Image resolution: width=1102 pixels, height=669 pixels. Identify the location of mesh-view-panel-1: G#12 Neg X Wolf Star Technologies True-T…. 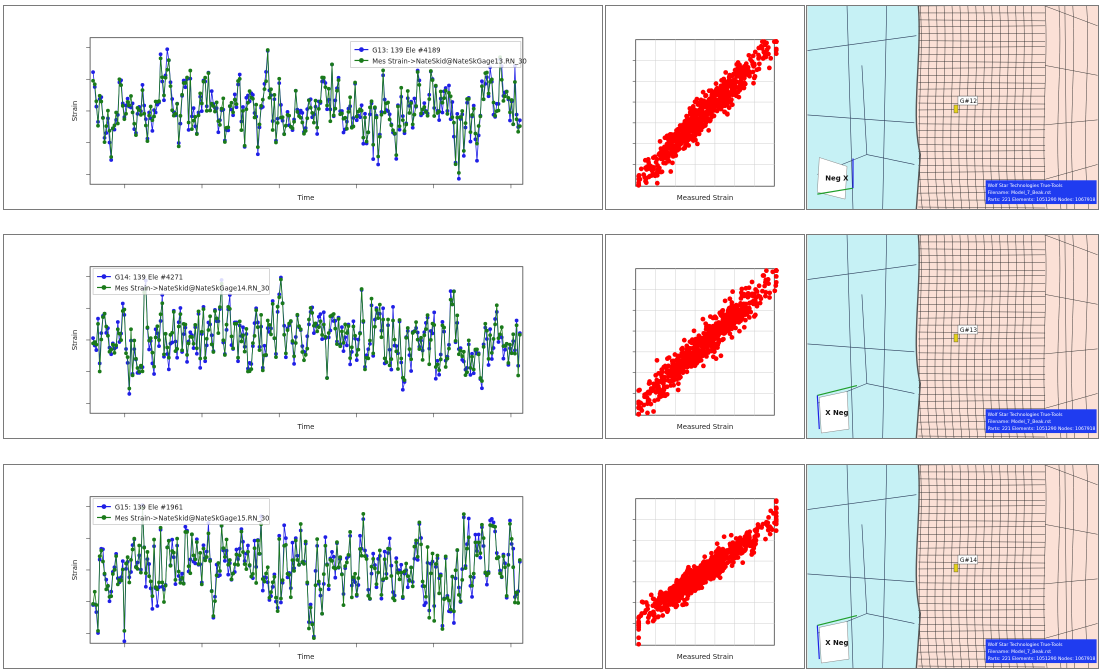
(952, 107).